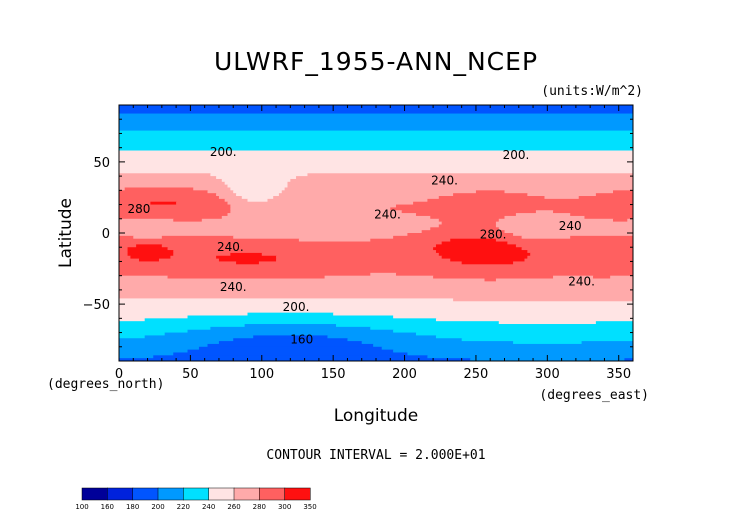 Image resolution: width=752 pixels, height=532 pixels. What do you see at coordinates (96, 234) in the screenshot?
I see `y-tick-labels: 50 0 −50` at bounding box center [96, 234].